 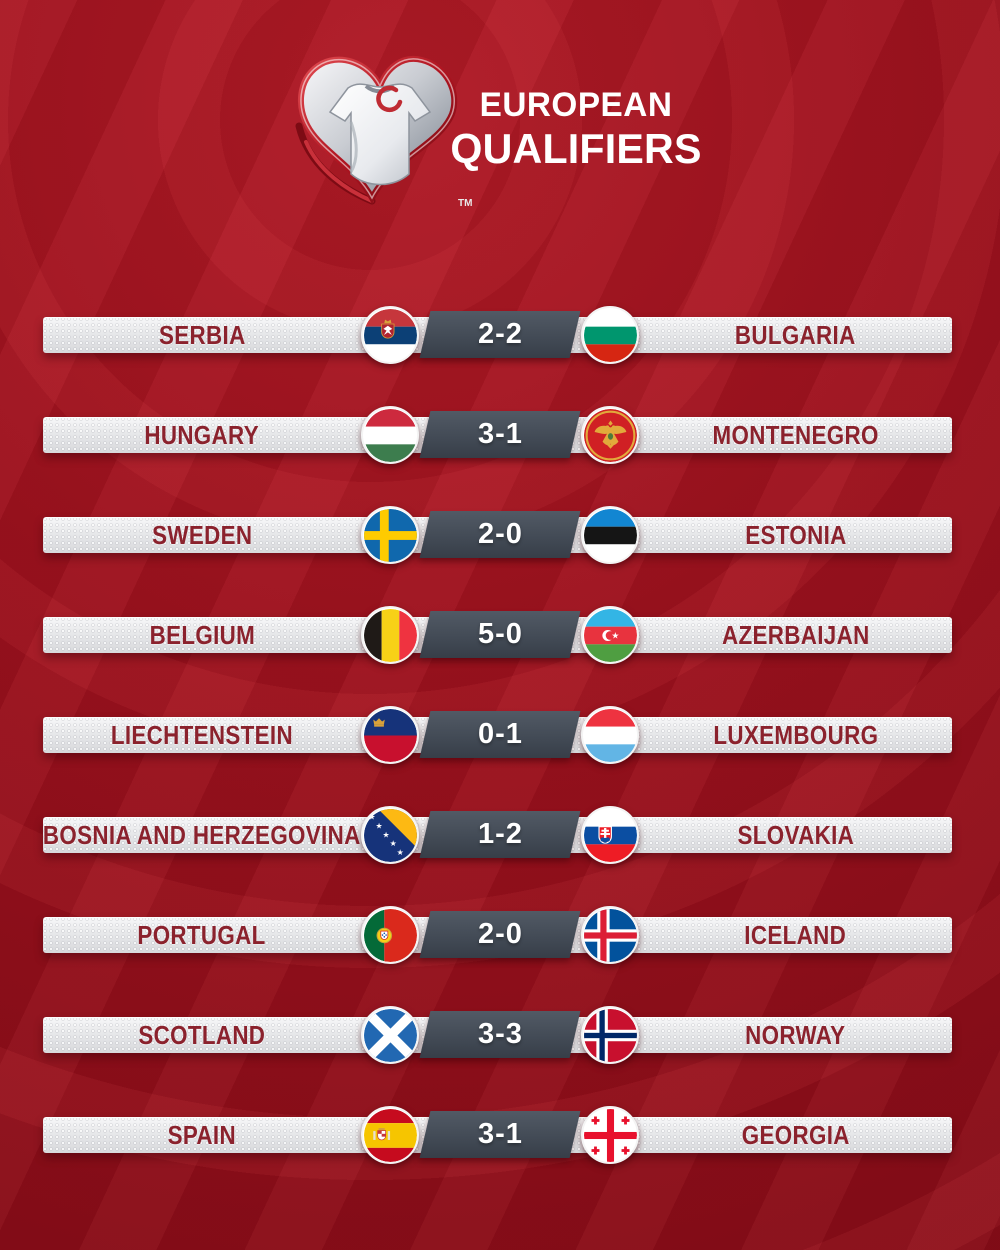 I want to click on luxembourg-flag-icon, so click(x=610, y=735).